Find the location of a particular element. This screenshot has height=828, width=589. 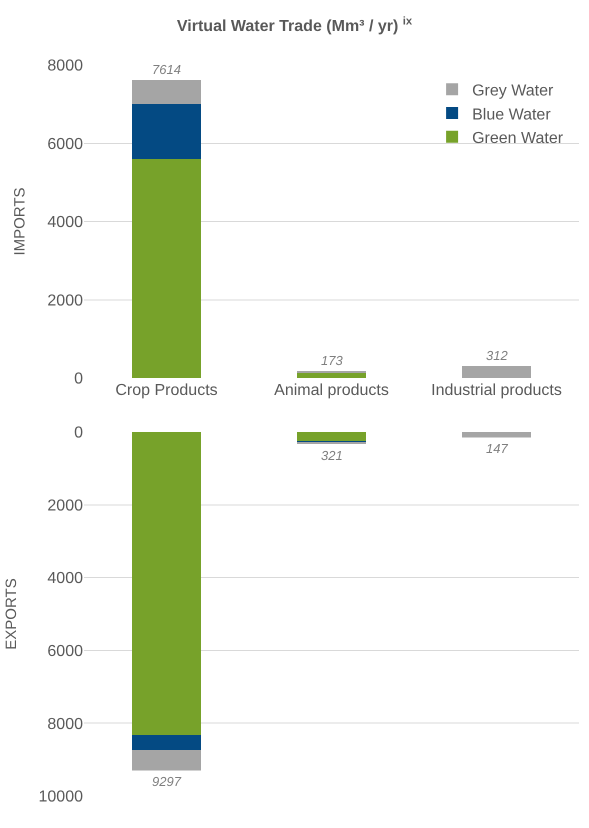

total-label: 173 is located at coordinates (332, 360).